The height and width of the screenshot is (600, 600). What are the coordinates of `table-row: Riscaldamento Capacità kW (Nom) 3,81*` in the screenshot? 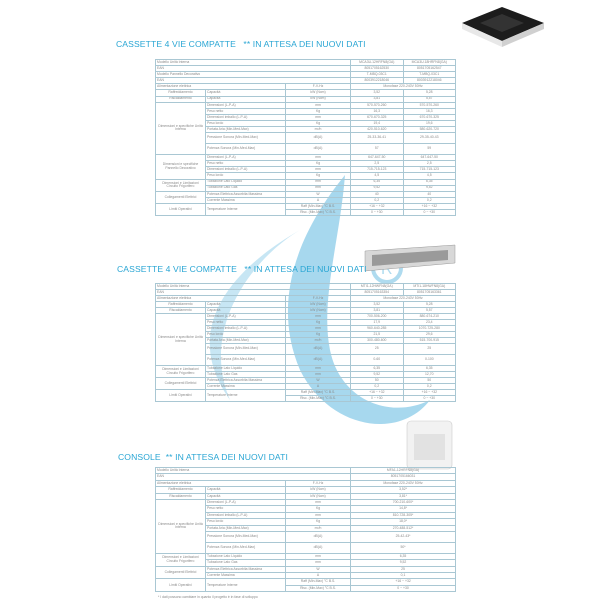 It's located at (306, 496).